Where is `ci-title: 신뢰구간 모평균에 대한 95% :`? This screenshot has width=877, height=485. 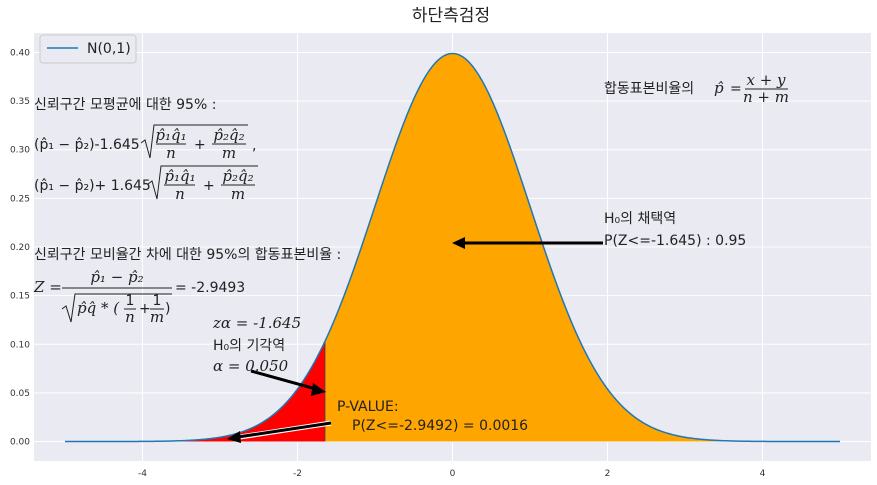 ci-title: 신뢰구간 모평균에 대한 95% : is located at coordinates (125, 105).